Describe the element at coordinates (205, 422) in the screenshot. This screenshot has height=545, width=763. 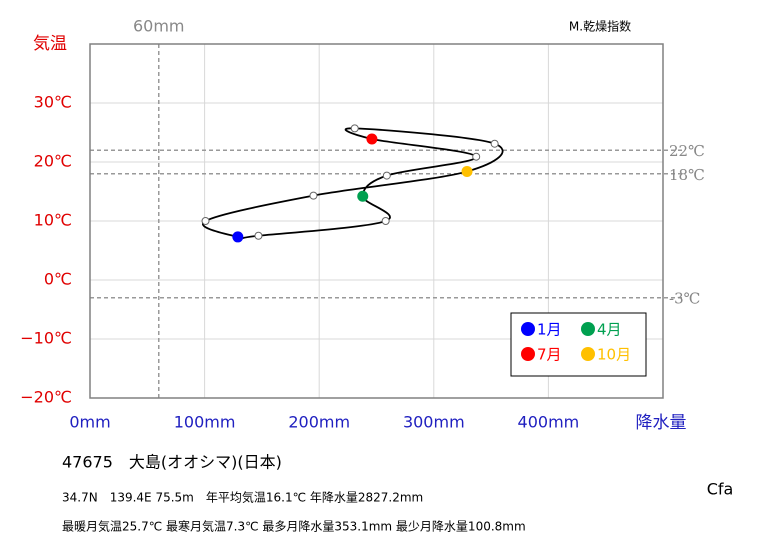
I see `x-tick-label: 100mm` at that location.